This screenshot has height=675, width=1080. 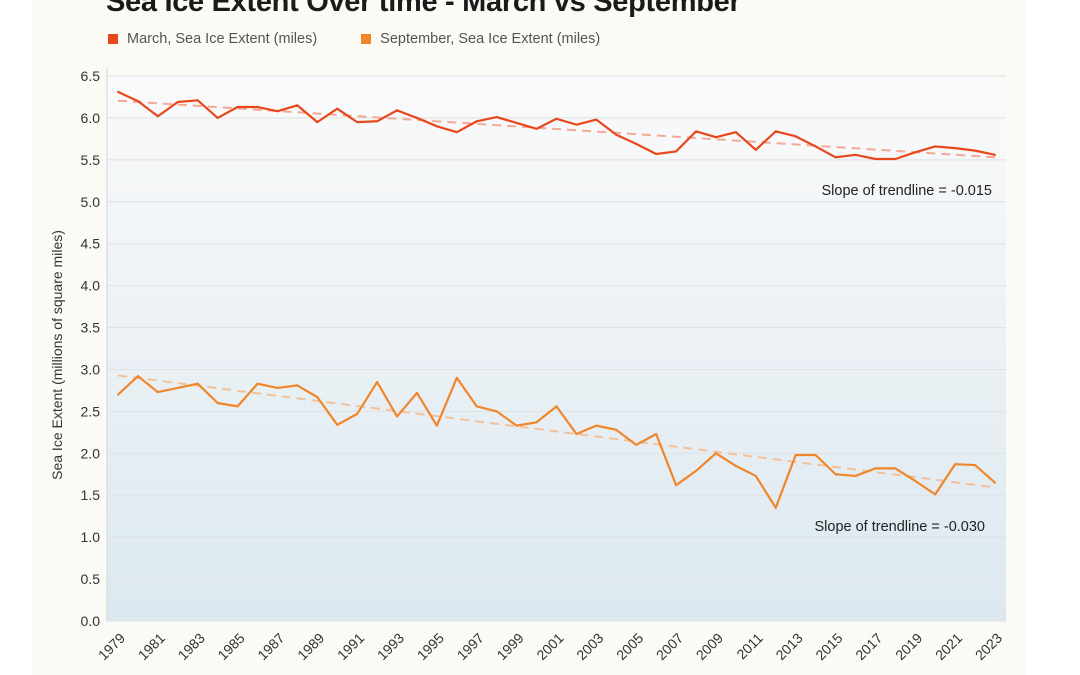 I want to click on y-tick-label: 0.5, so click(x=91, y=579).